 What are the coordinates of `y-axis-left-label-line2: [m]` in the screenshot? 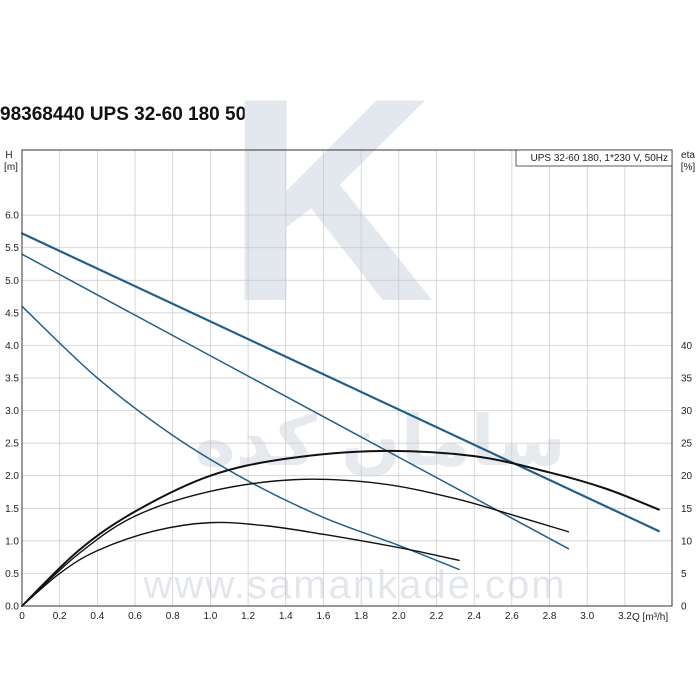 It's located at (11, 167).